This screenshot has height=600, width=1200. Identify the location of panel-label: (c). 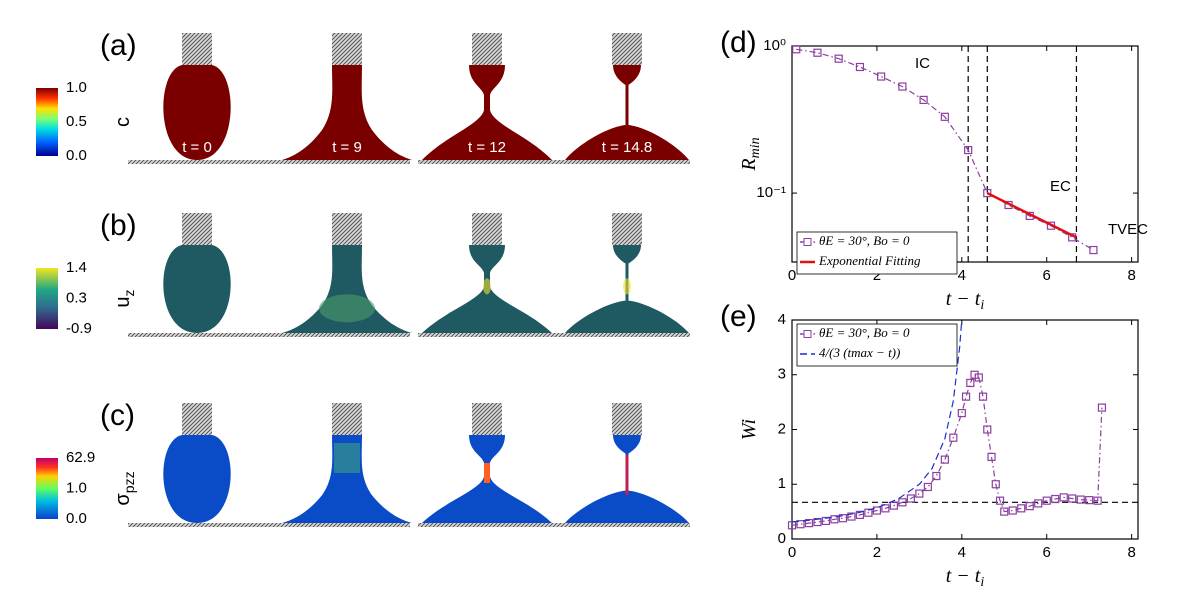
(117, 415).